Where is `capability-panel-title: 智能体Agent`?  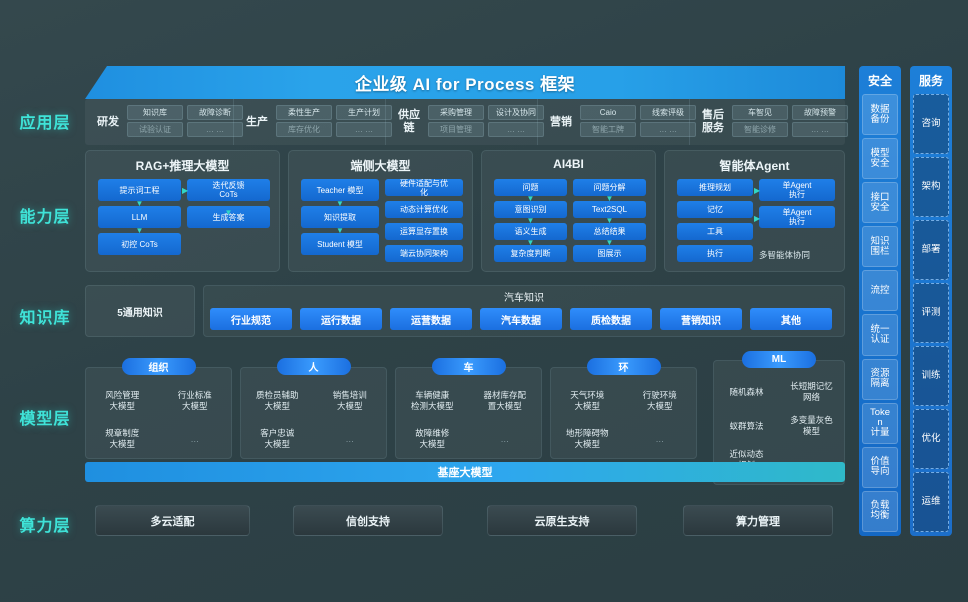 capability-panel-title: 智能体Agent is located at coordinates (754, 166).